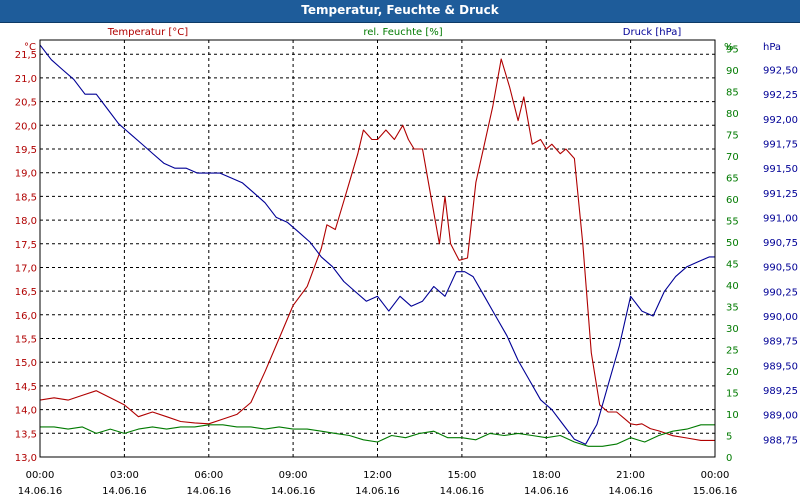  Describe the element at coordinates (732, 308) in the screenshot. I see `humidity-tick-label: 35` at that location.